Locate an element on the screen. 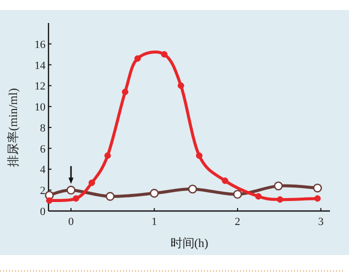 The height and width of the screenshot is (279, 358). y-tick-label: 16 is located at coordinates (40, 44).